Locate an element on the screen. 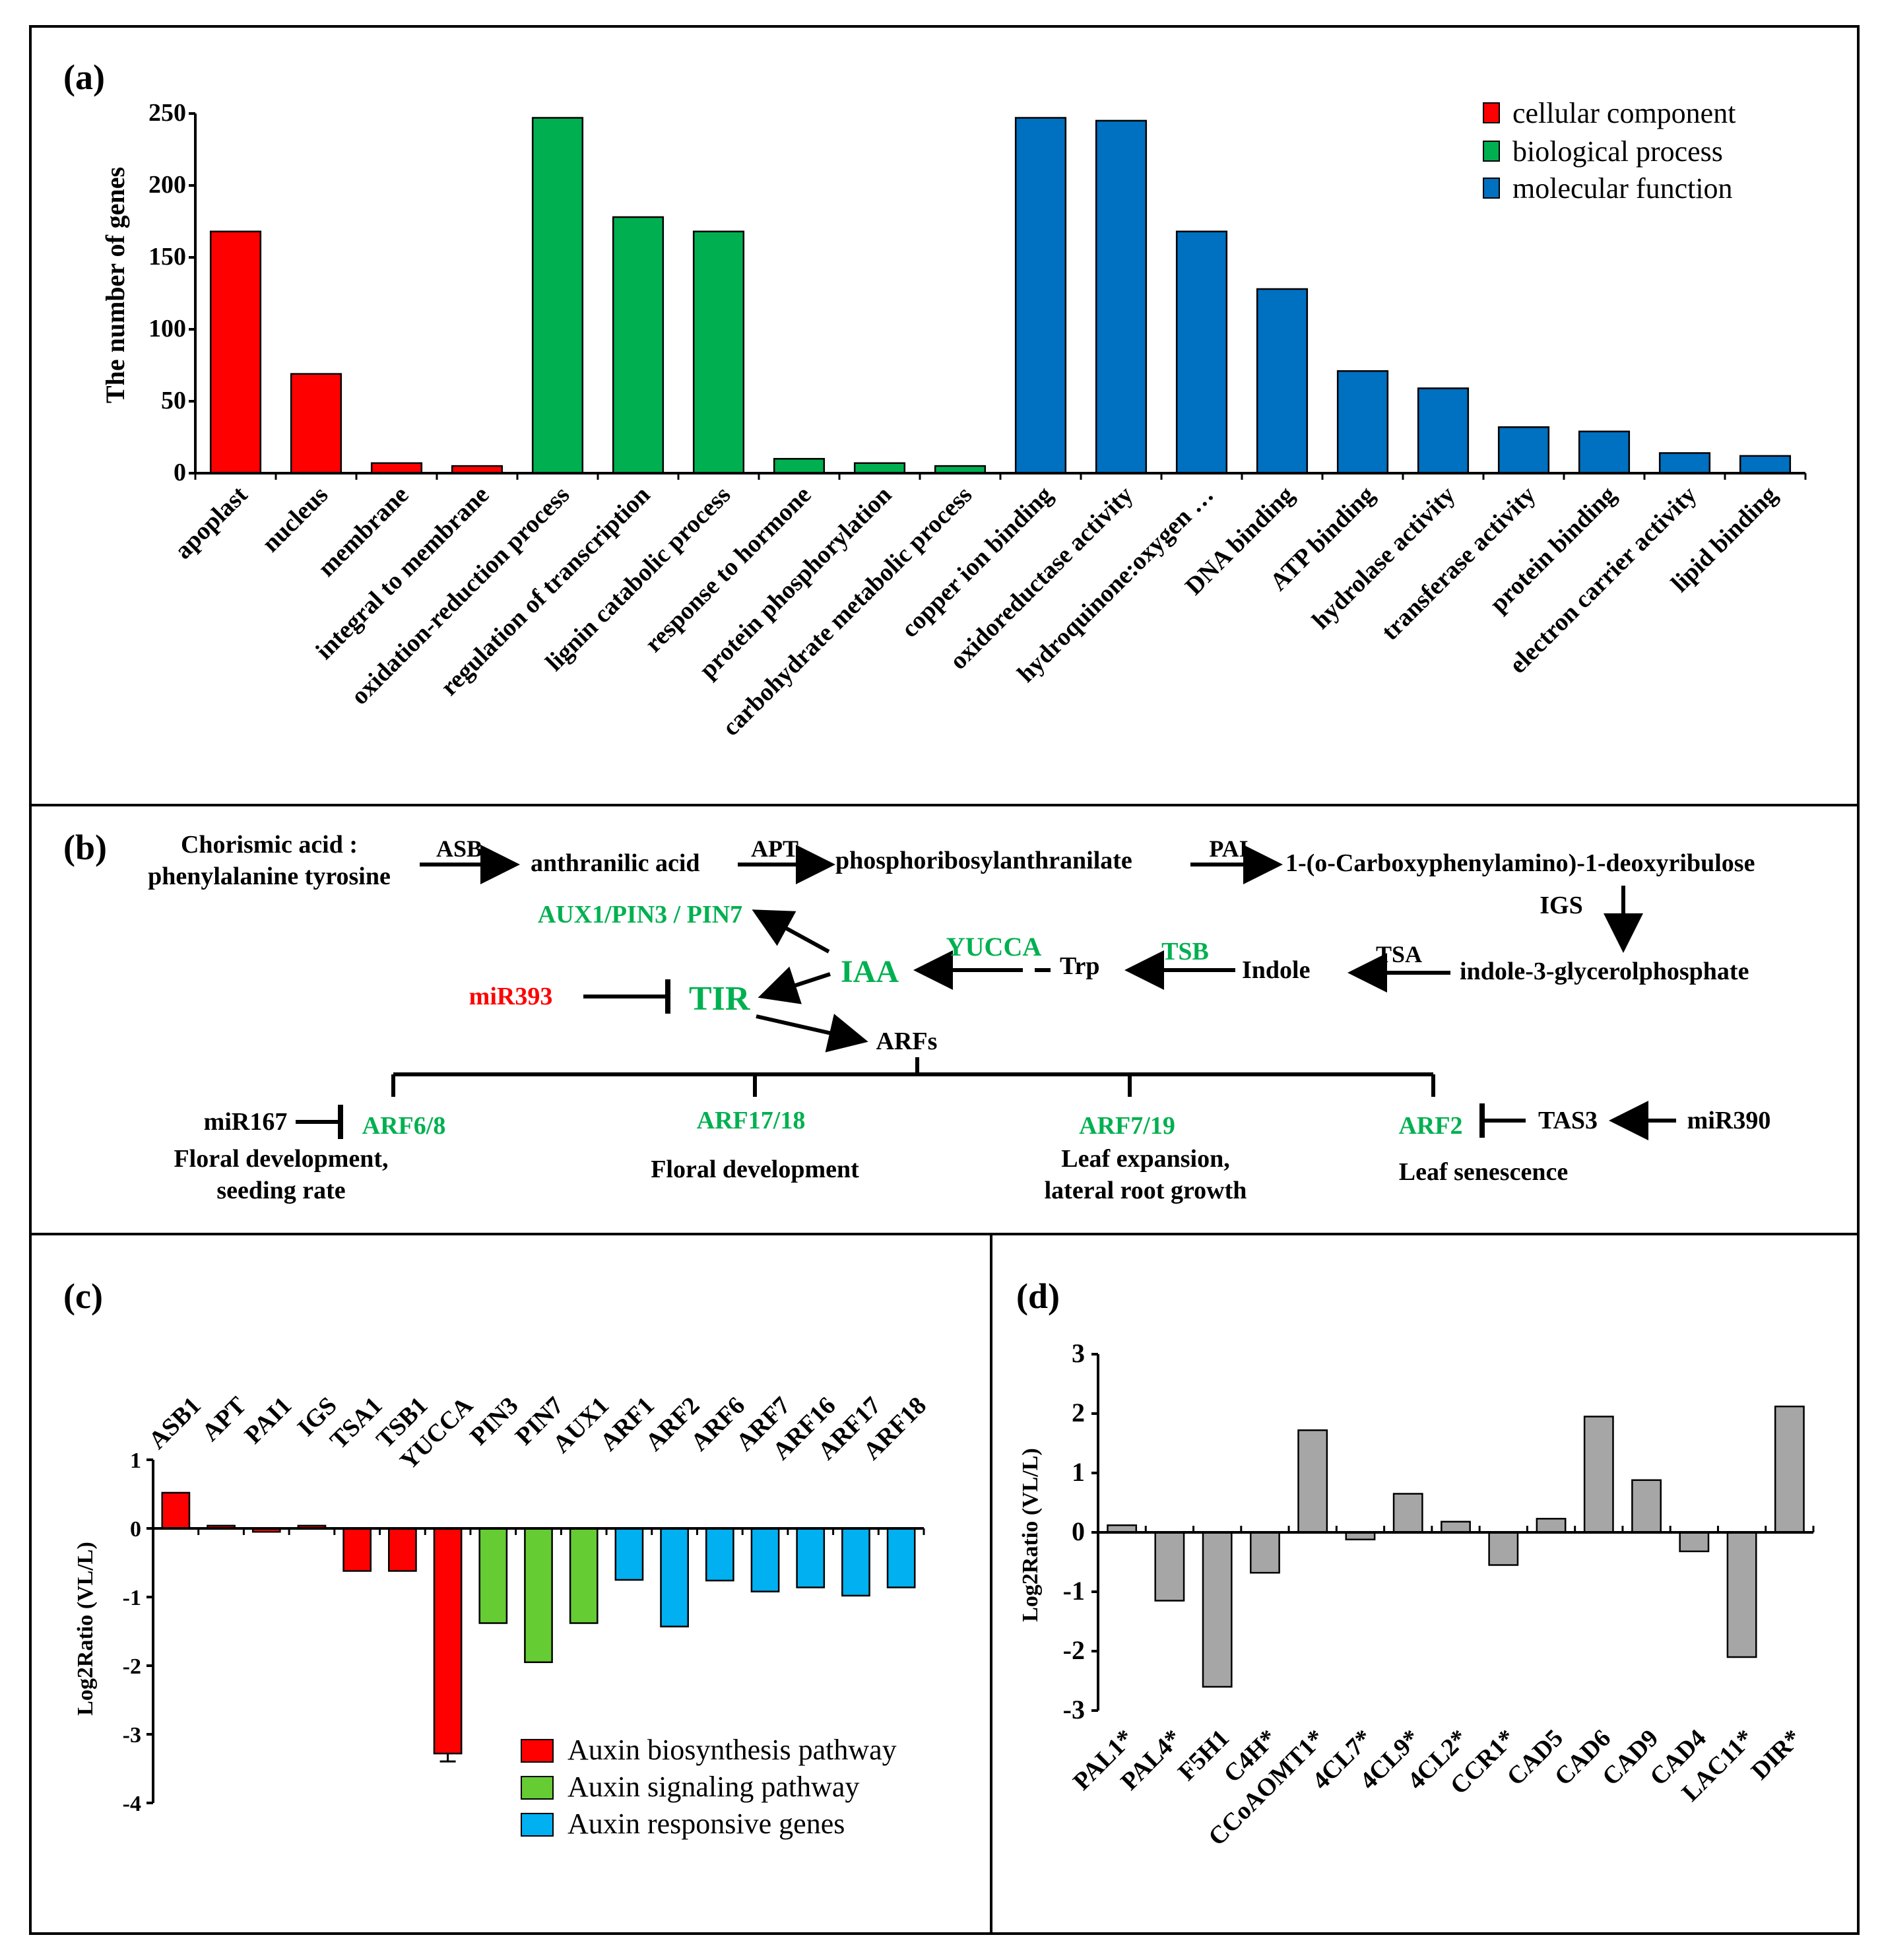 This screenshot has height=1960, width=1882. pathway-arf2-desc: Leaf senescence is located at coordinates (1483, 1172).